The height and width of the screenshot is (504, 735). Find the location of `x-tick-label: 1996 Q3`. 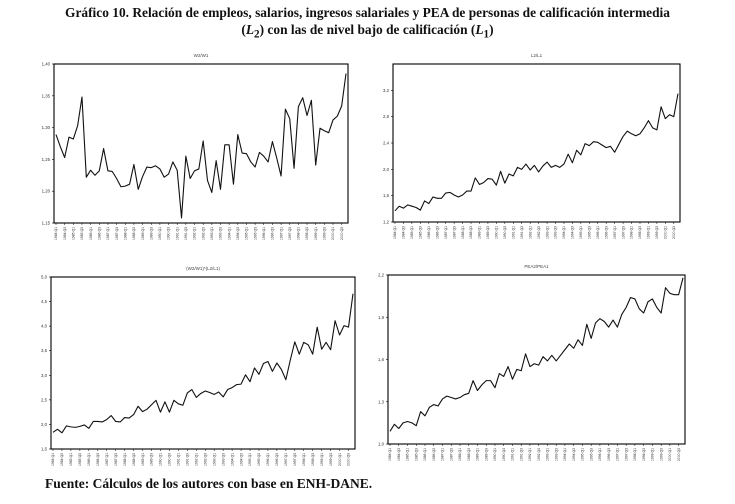

x-tick-label: 1996 Q3 is located at coordinates (277, 459).